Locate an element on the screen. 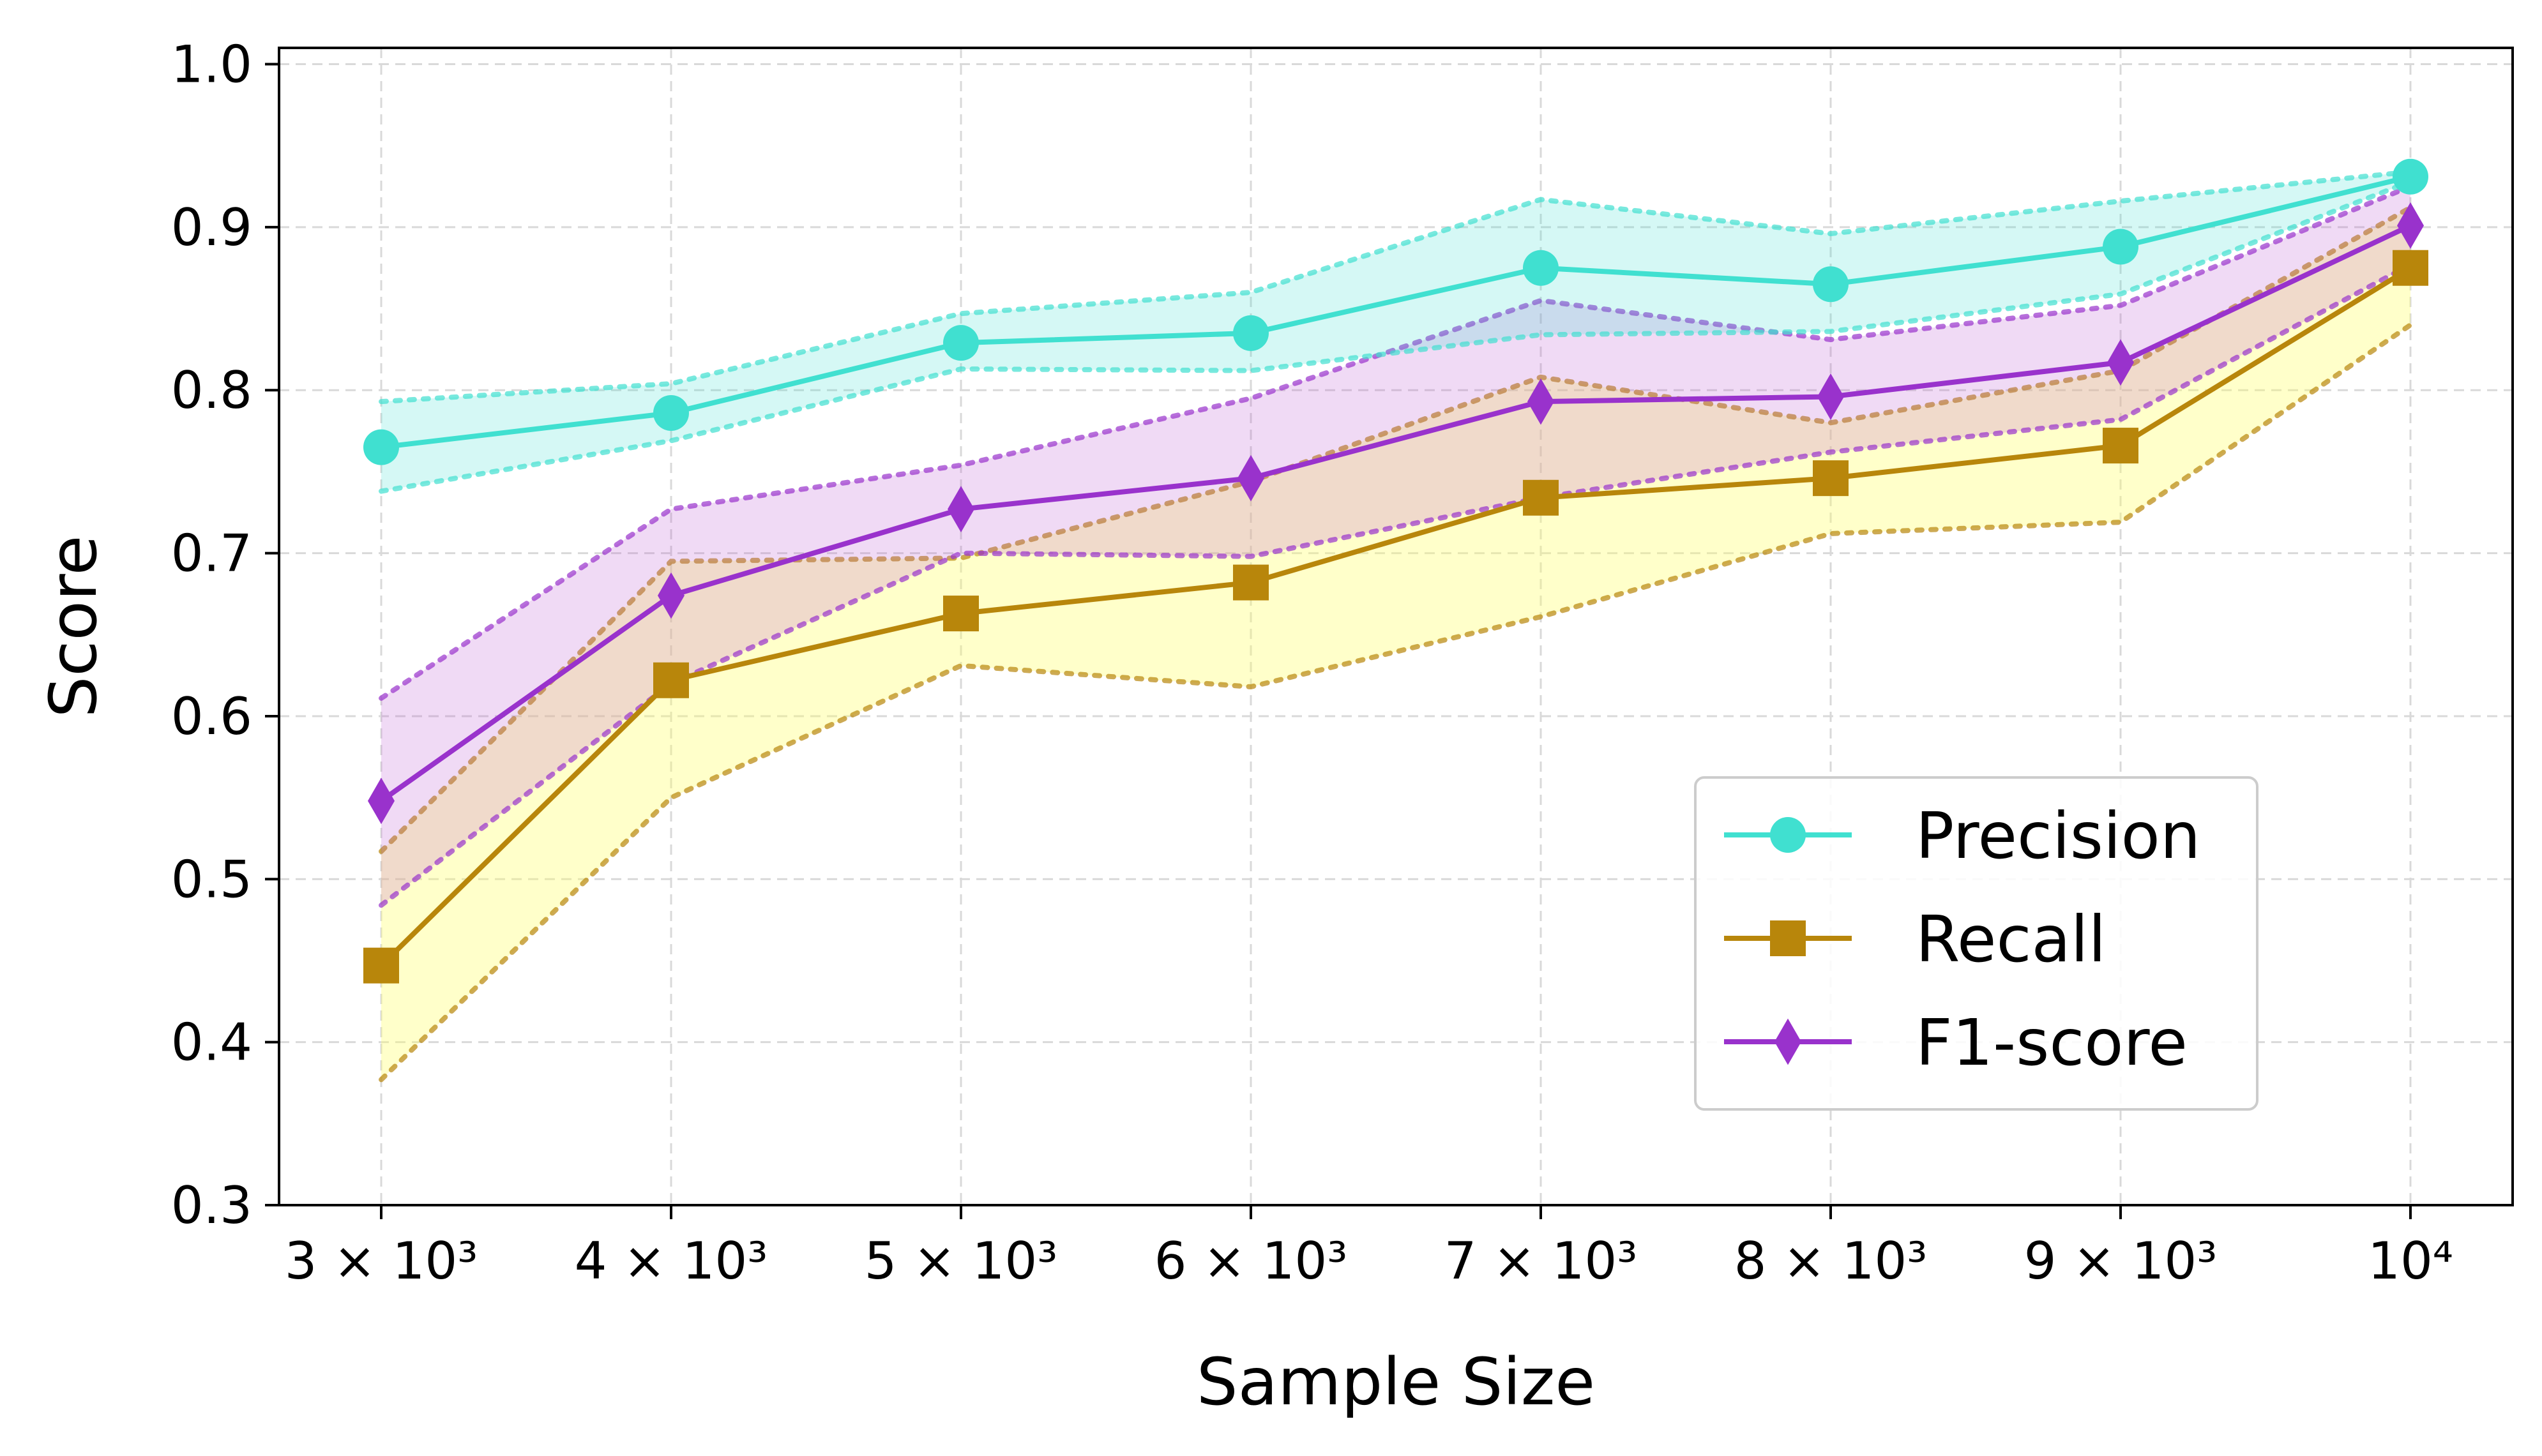 This screenshot has height=1456, width=2542. legend-marker-recall is located at coordinates (1788, 938).